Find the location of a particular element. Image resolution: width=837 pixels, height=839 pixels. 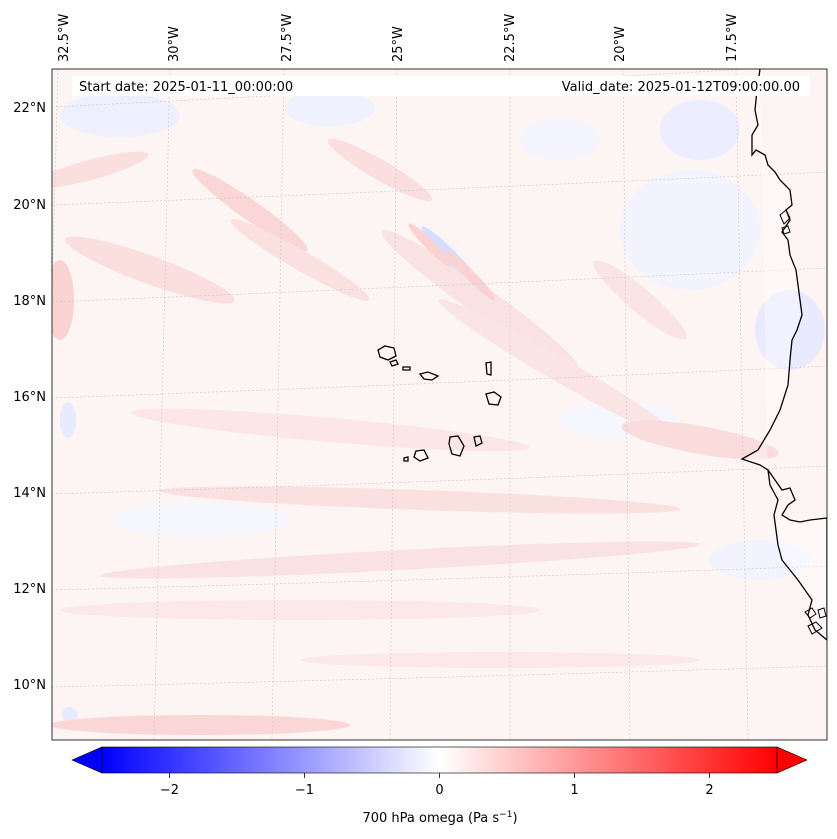

colorbar-ticks: −2 −1 0 1 2 is located at coordinates (437, 785).